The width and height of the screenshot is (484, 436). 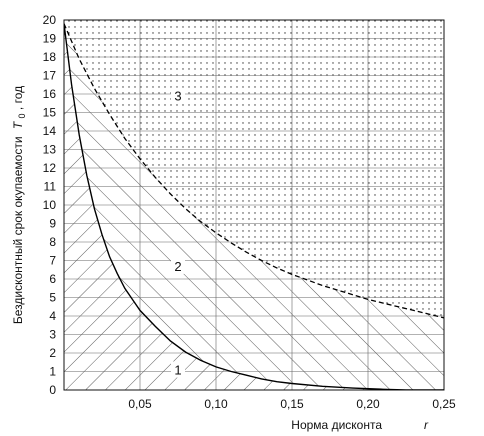 What do you see at coordinates (52, 335) in the screenshot?
I see `y-tick-label: 3` at bounding box center [52, 335].